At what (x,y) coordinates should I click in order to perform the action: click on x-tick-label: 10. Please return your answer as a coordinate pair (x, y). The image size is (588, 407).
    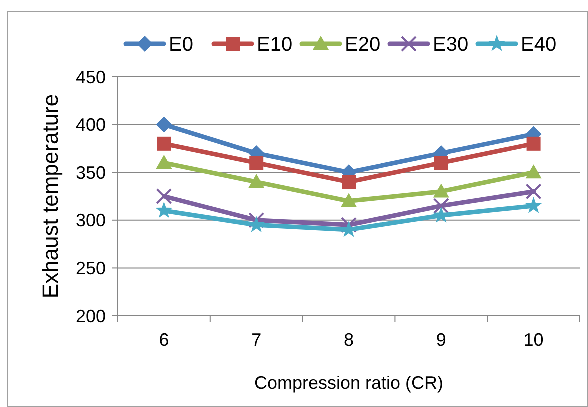
    Looking at the image, I should click on (534, 340).